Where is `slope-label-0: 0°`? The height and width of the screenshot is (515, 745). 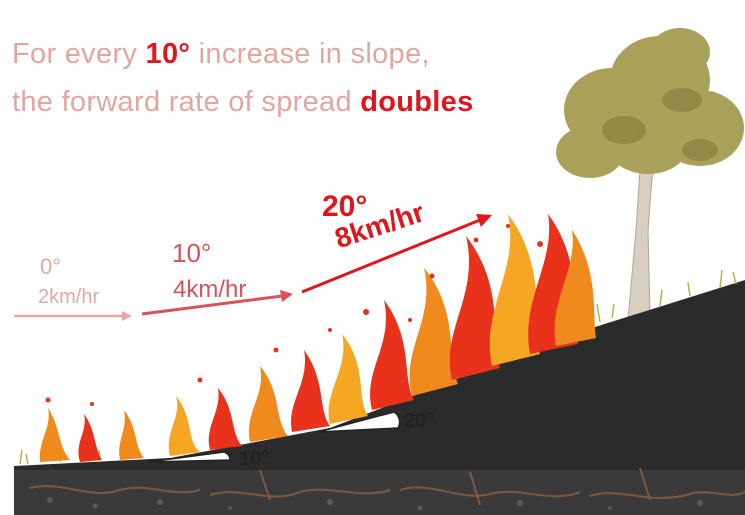
slope-label-0: 0° is located at coordinates (51, 266).